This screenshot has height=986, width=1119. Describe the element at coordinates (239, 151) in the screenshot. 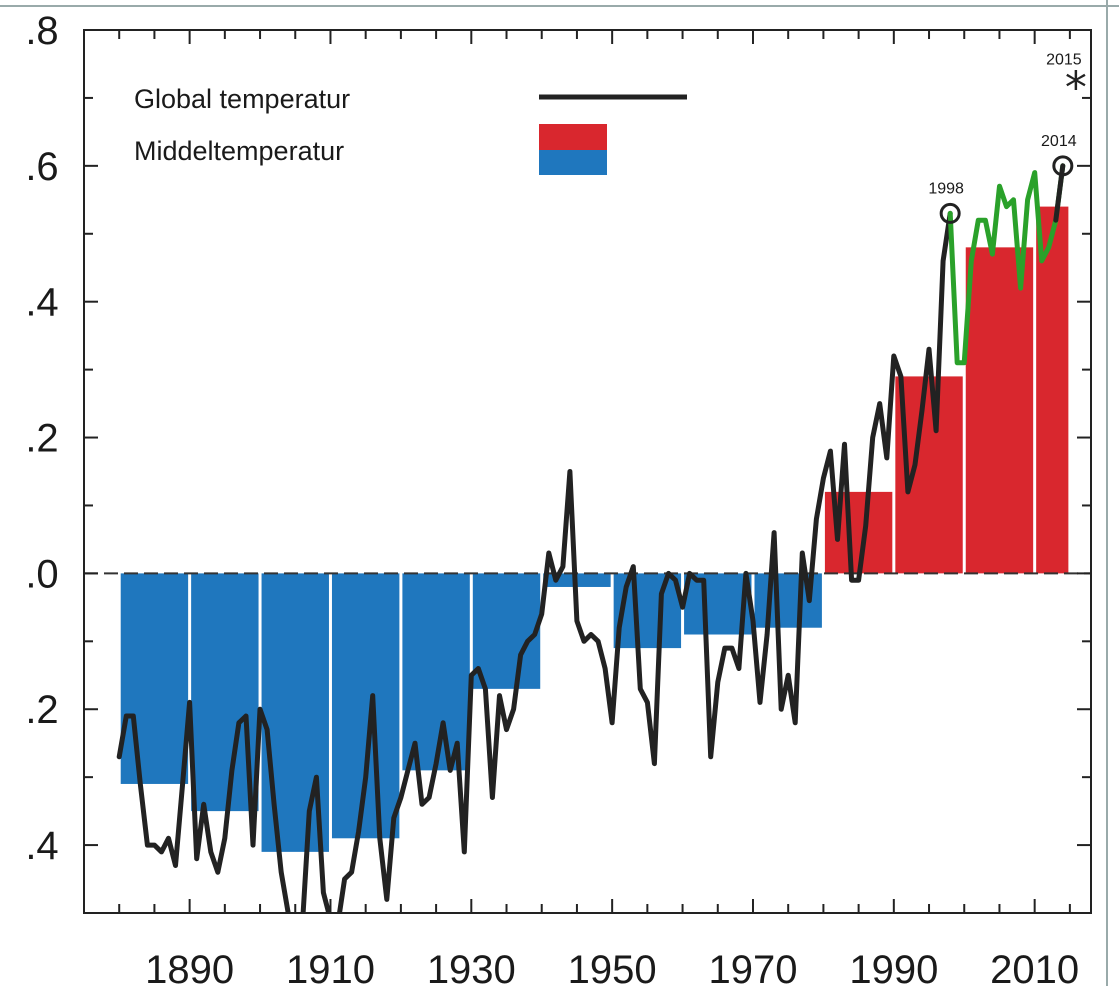

I see `legend-label-middel: Middeltemperatur` at that location.